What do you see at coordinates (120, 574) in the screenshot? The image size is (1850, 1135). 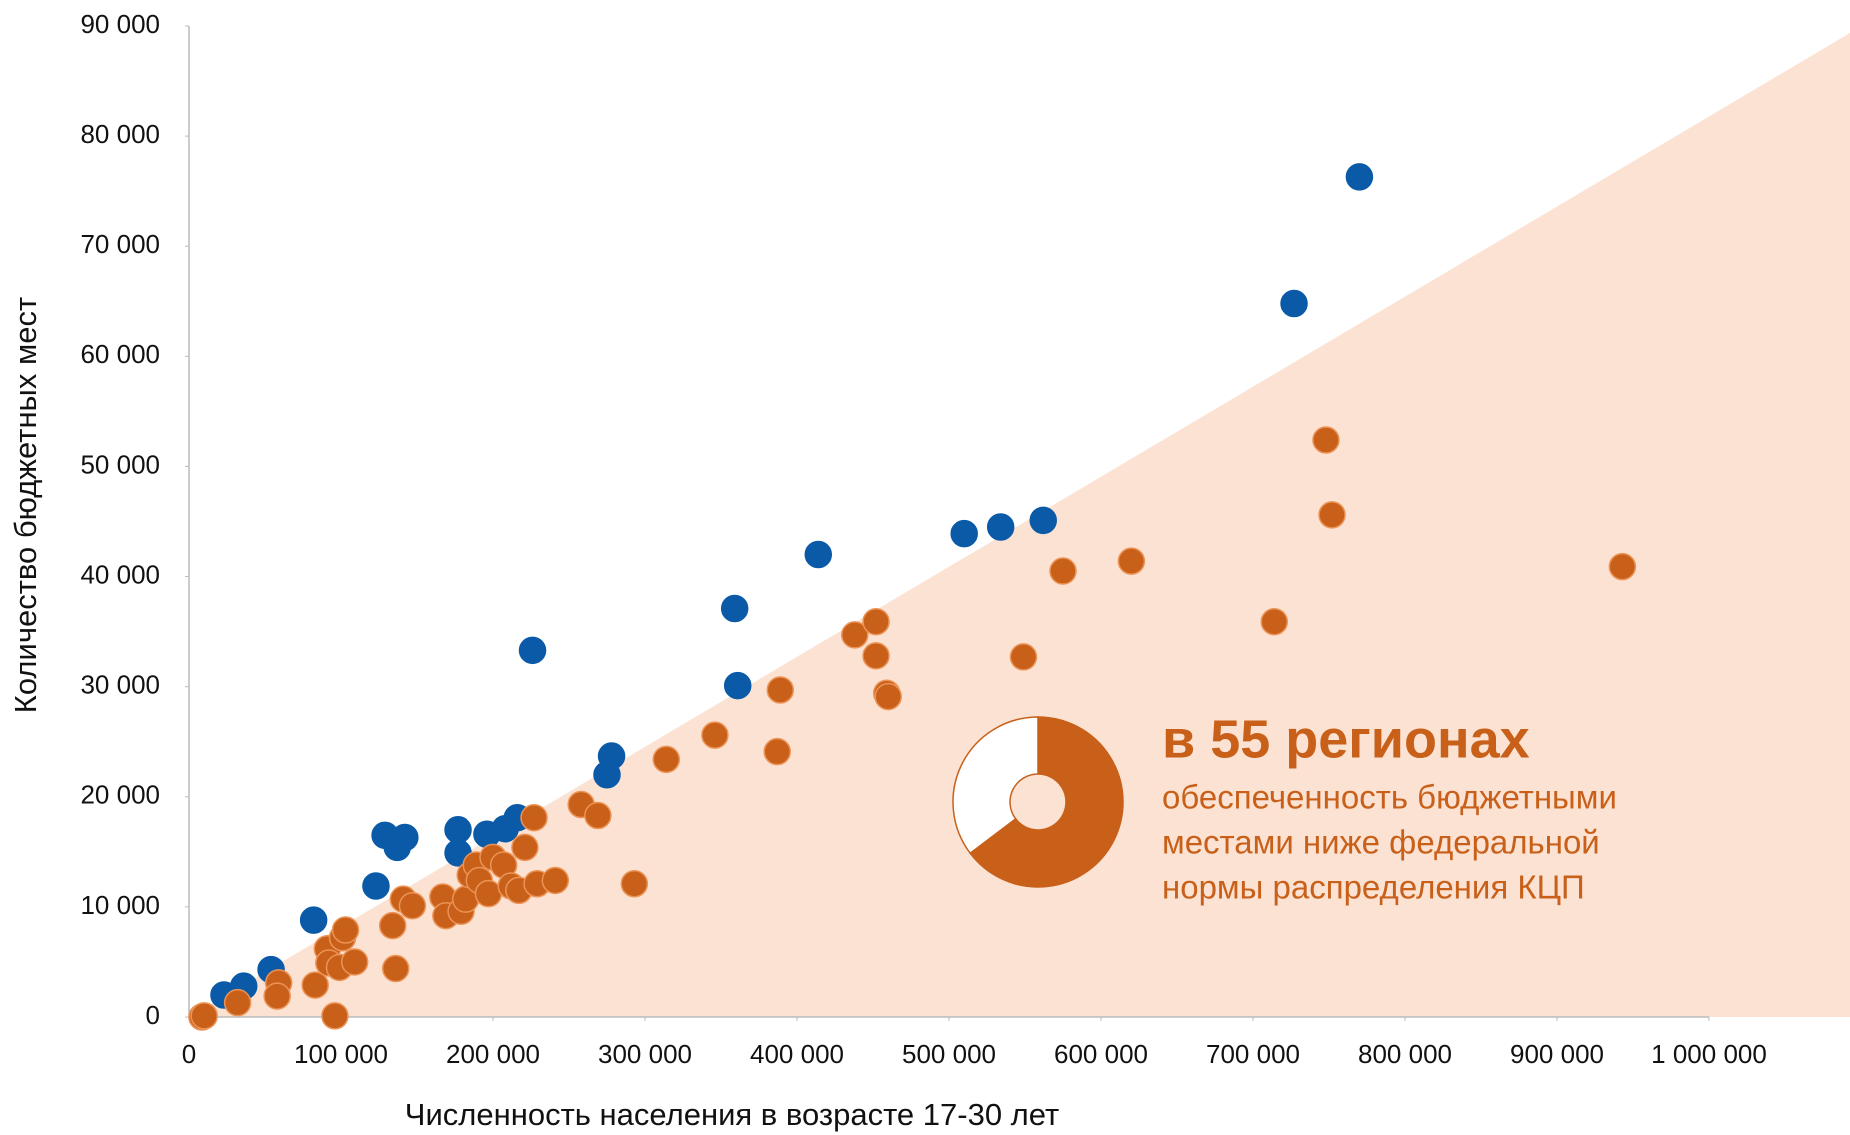 I see `y-tick-label: 40 000` at bounding box center [120, 574].